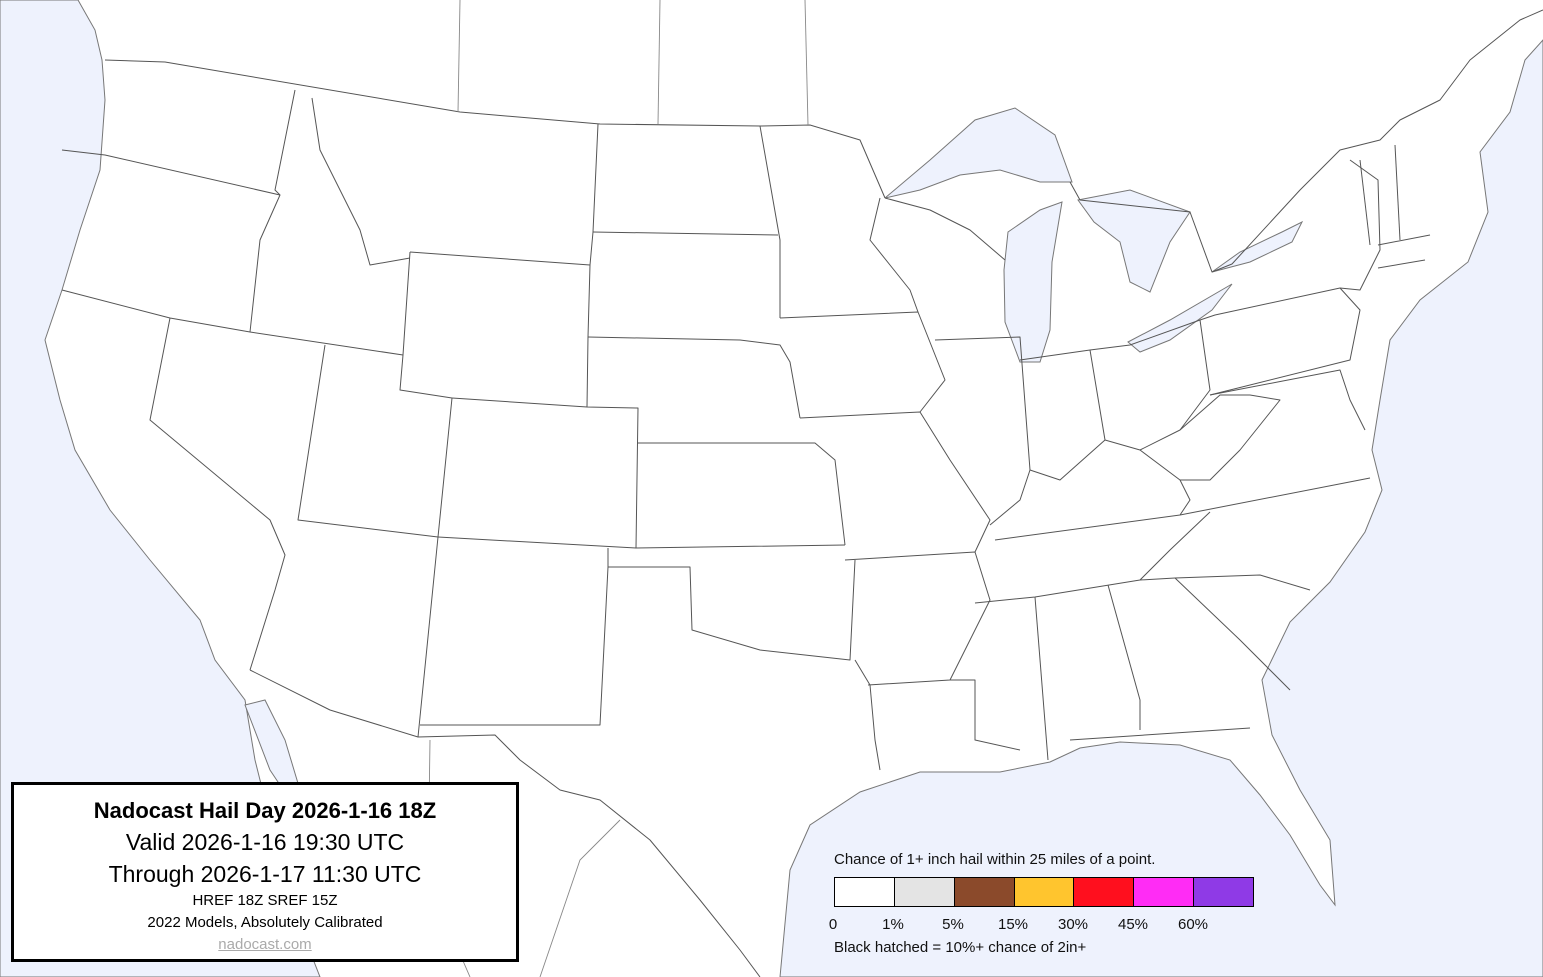 The image size is (1543, 977). I want to click on ny, so click(1360, 225).